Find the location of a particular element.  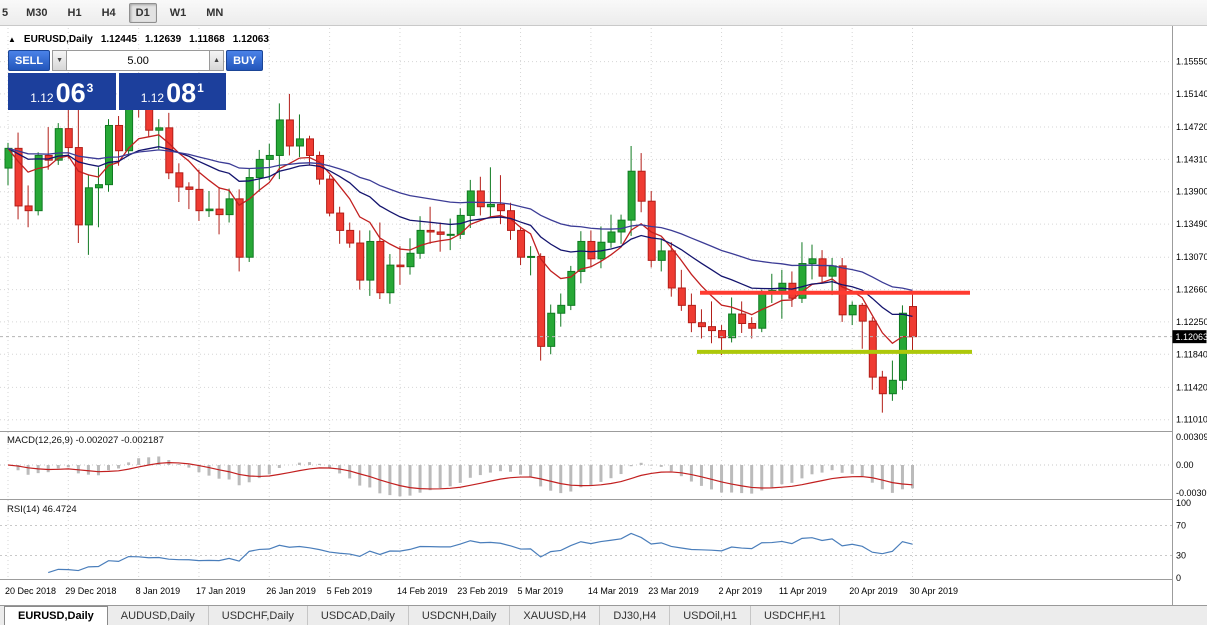

svg-text: 1.13490 is located at coordinates (1191, 224).